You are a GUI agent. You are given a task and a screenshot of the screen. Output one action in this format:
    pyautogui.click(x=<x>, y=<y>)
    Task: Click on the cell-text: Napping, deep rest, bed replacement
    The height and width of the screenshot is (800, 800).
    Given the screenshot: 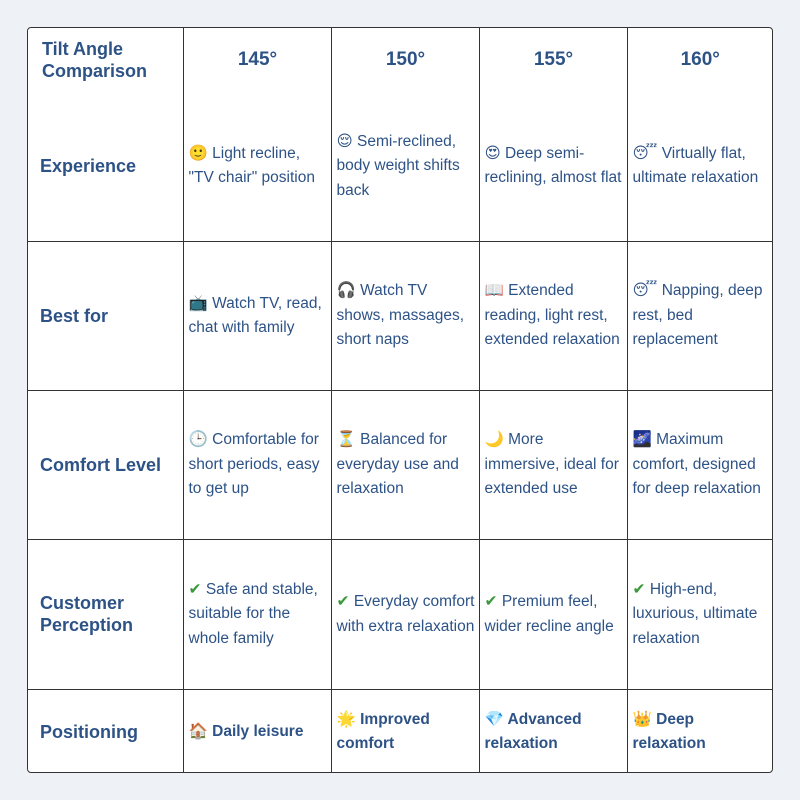 What is the action you would take?
    pyautogui.click(x=697, y=315)
    